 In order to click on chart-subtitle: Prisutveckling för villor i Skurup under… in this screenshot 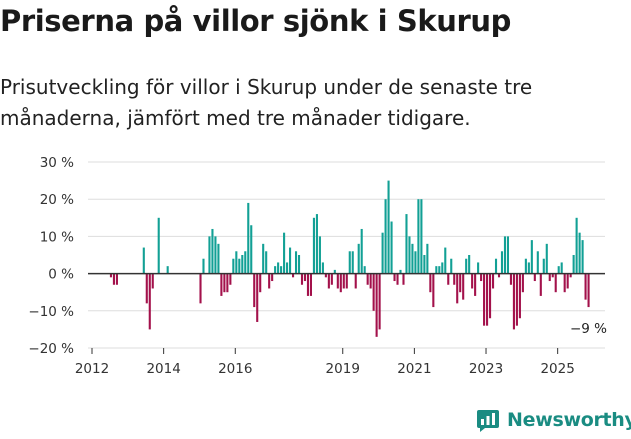, I will do `click(266, 102)`.